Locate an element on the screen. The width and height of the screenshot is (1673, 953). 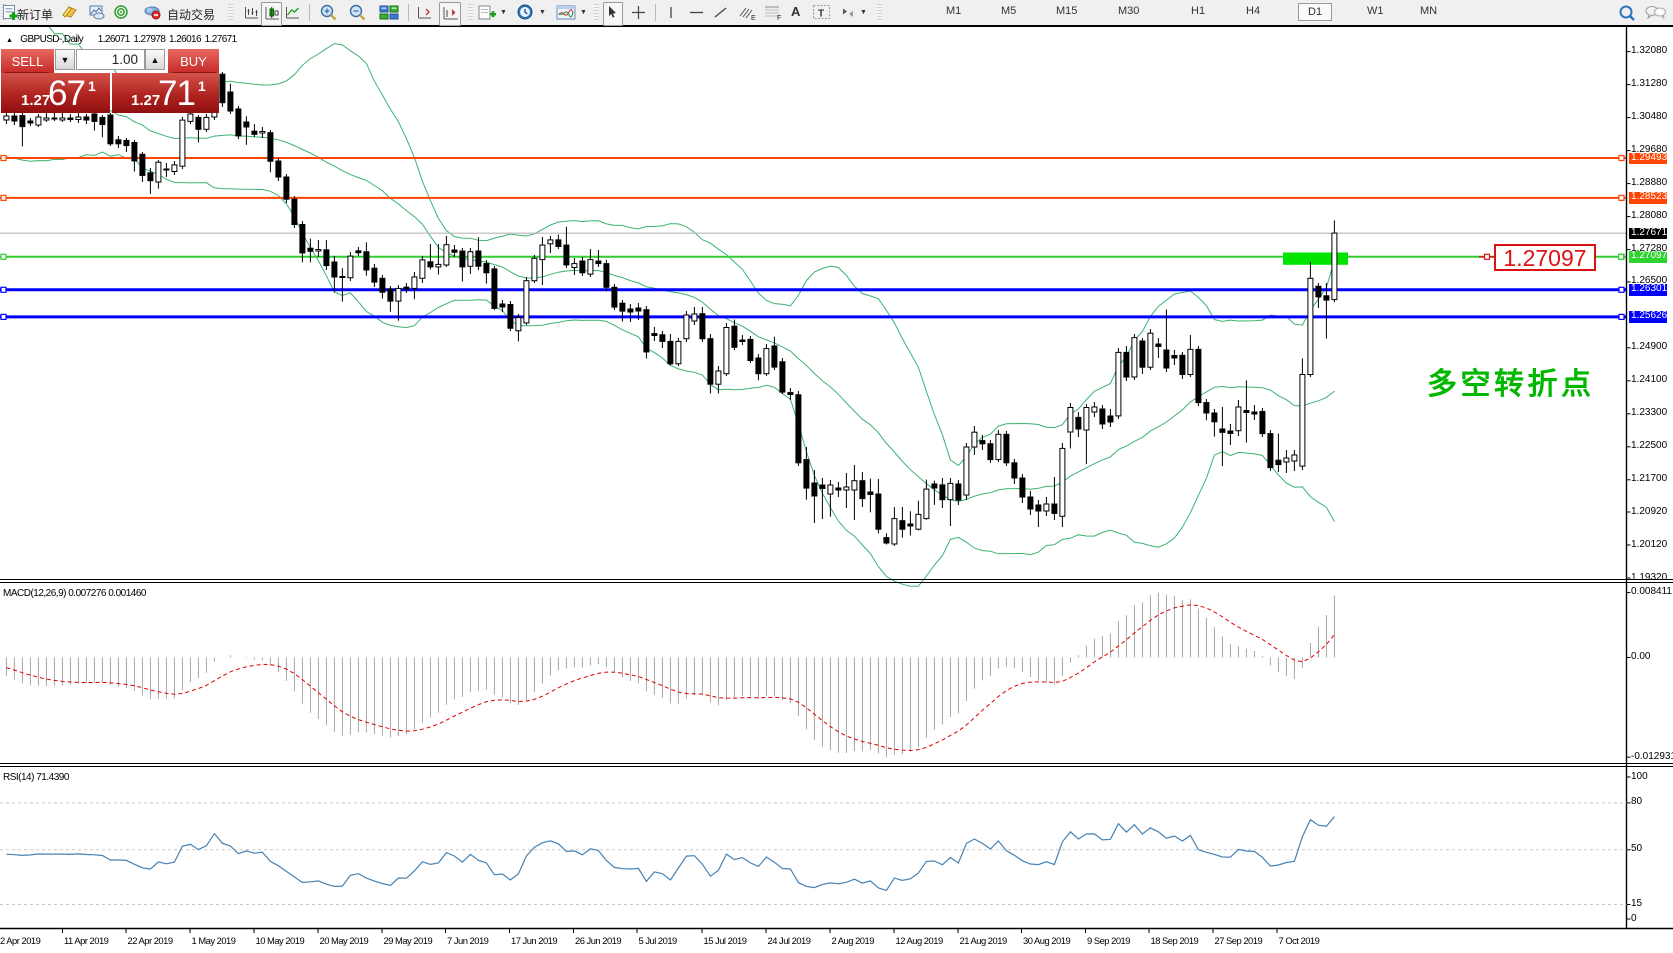
svg-text: F is located at coordinates (779, 18).